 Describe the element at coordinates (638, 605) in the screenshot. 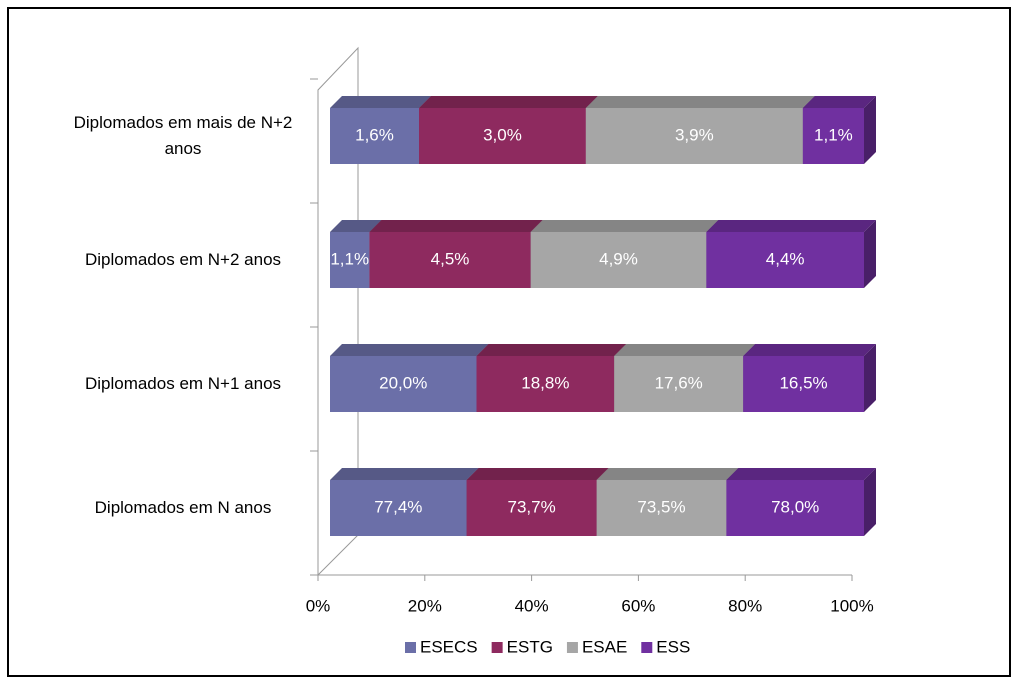

I see `x-tick-label: 60%` at that location.